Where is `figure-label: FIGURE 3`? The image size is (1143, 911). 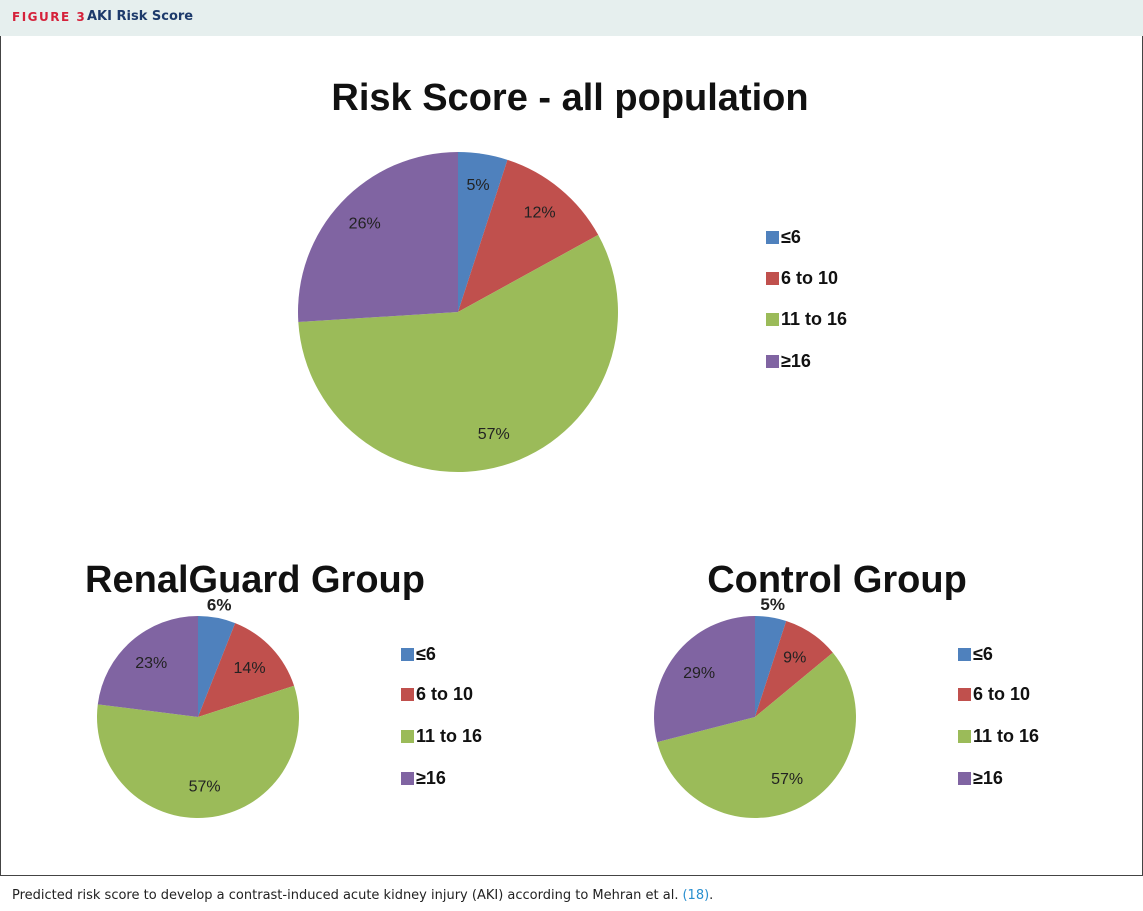
figure-label: FIGURE 3 is located at coordinates (49, 17).